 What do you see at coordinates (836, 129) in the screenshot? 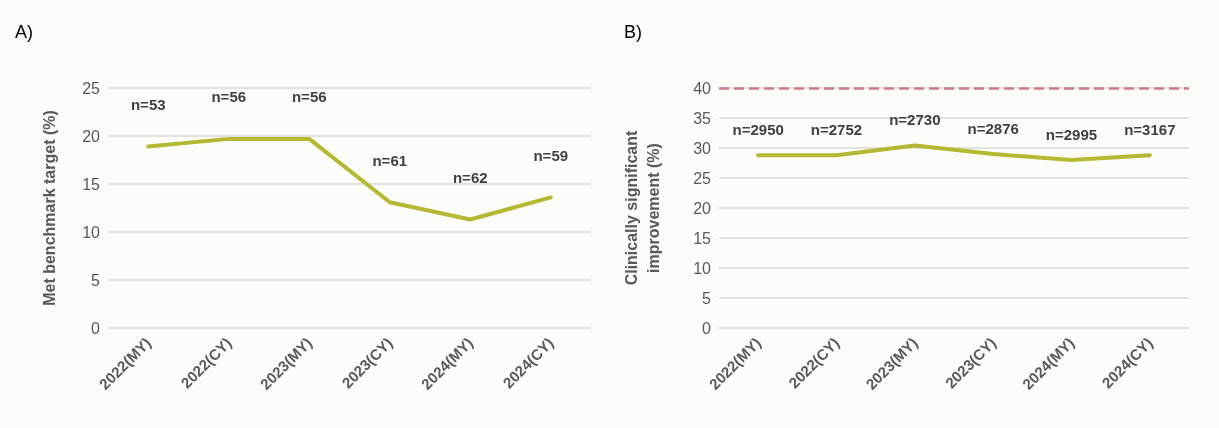
I see `annotation: n=2752` at bounding box center [836, 129].